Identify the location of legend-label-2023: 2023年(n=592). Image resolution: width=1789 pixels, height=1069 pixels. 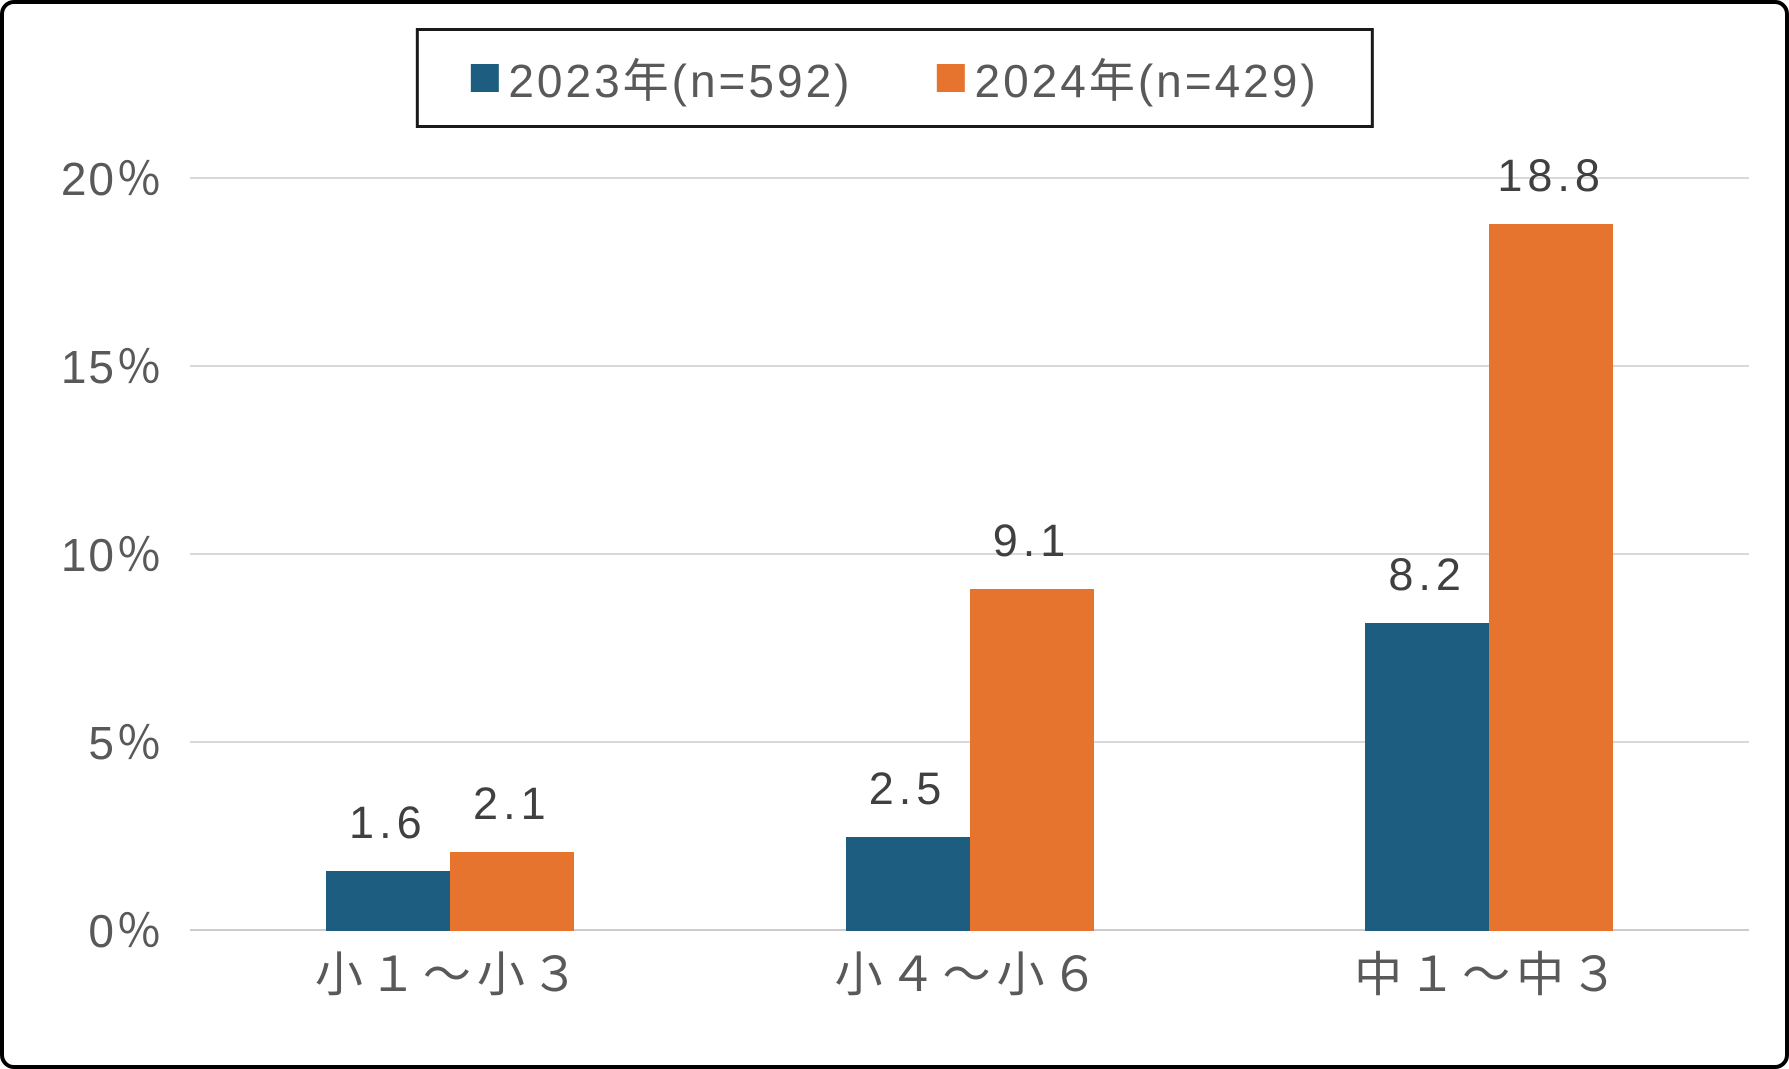
(680, 81).